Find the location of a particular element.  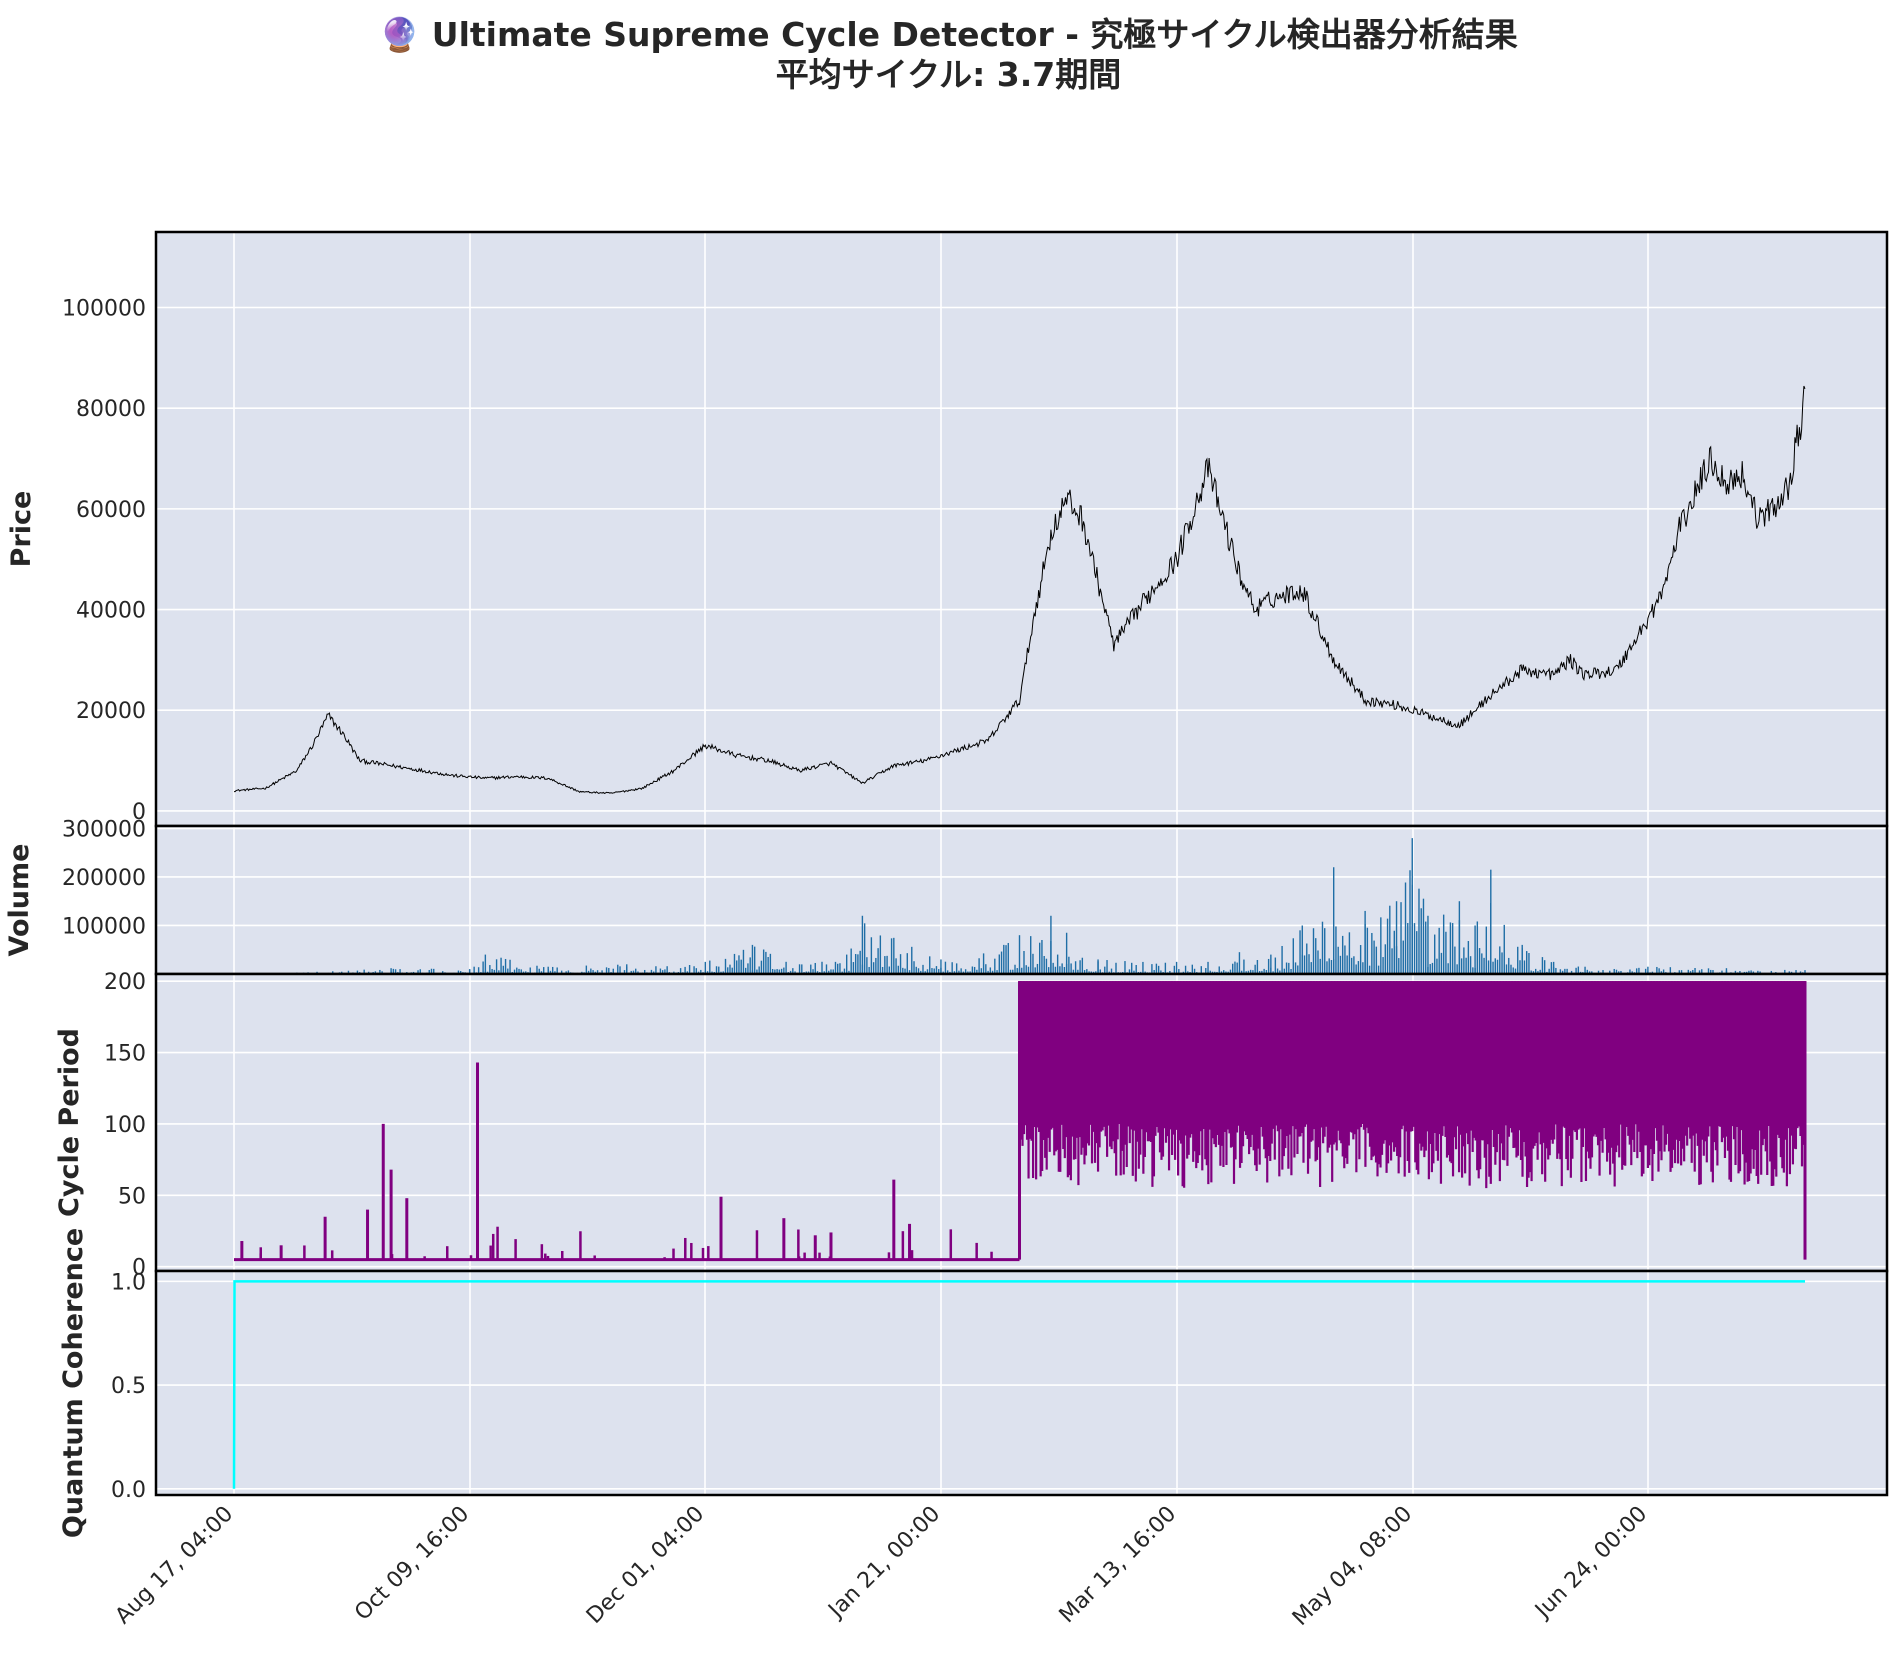

cycle-ytick-4: 200 is located at coordinates (125, 982).